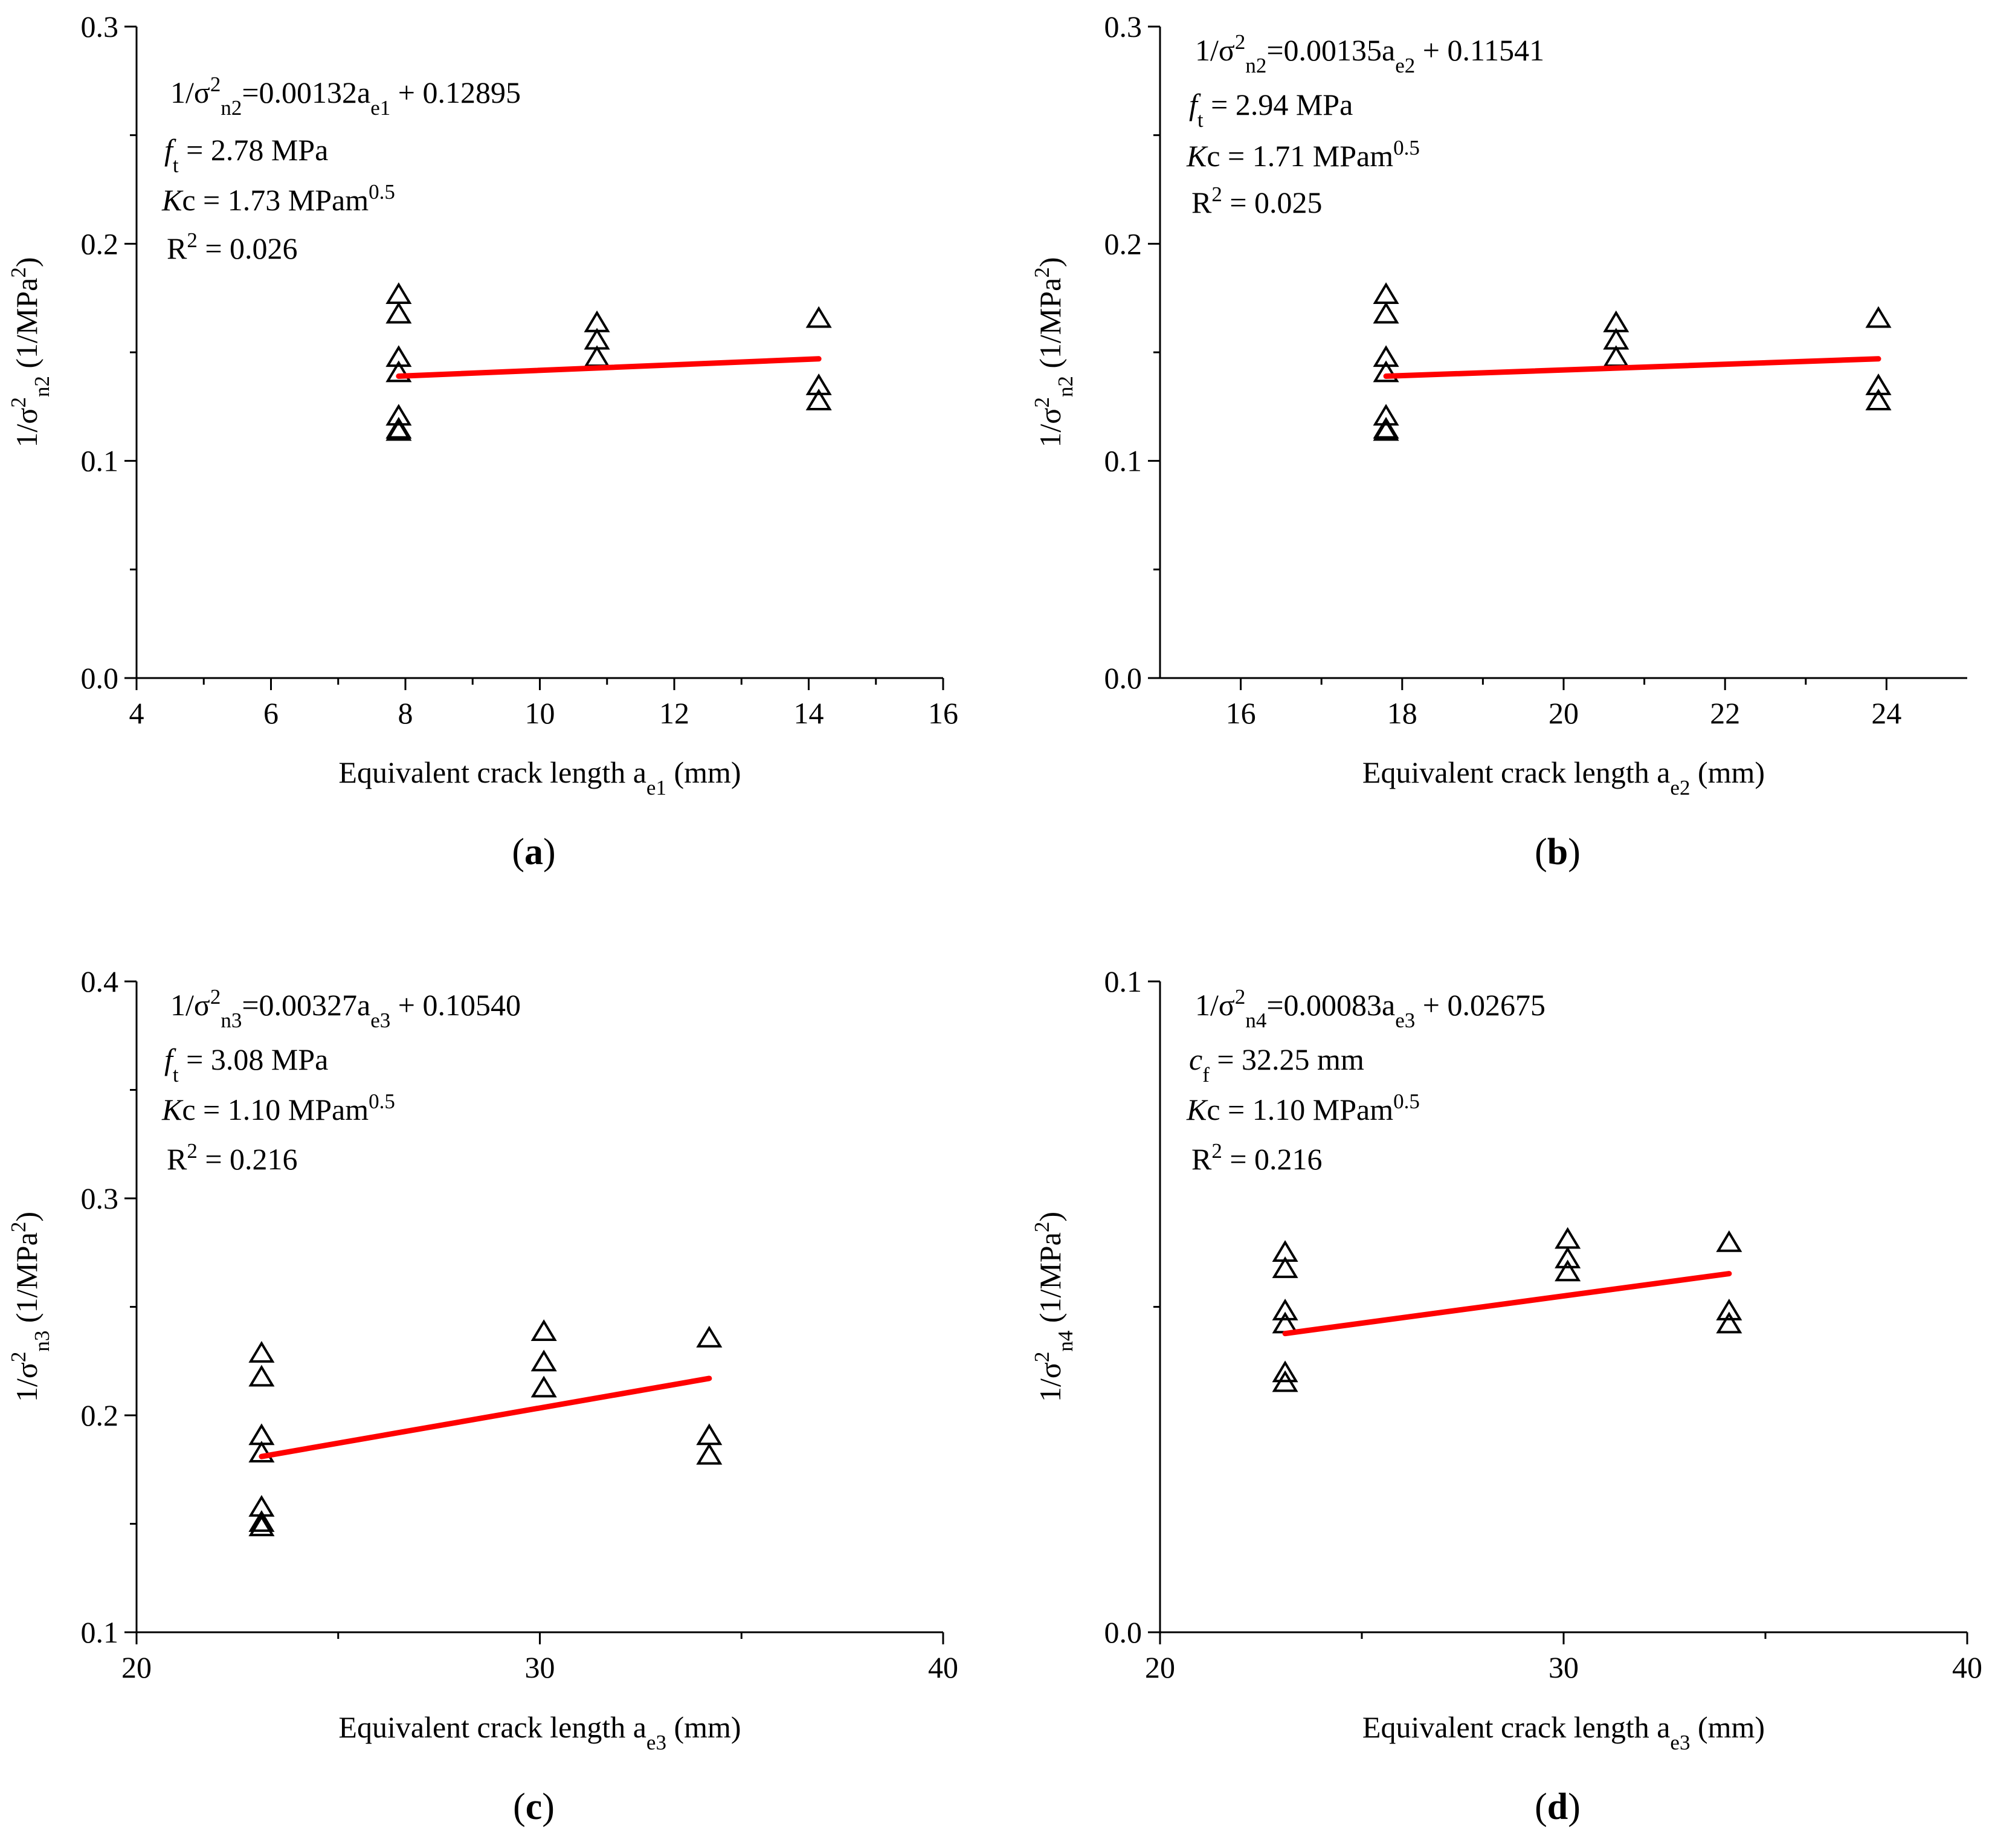  What do you see at coordinates (540, 713) in the screenshot?
I see `x-tick-label: 10` at bounding box center [540, 713].